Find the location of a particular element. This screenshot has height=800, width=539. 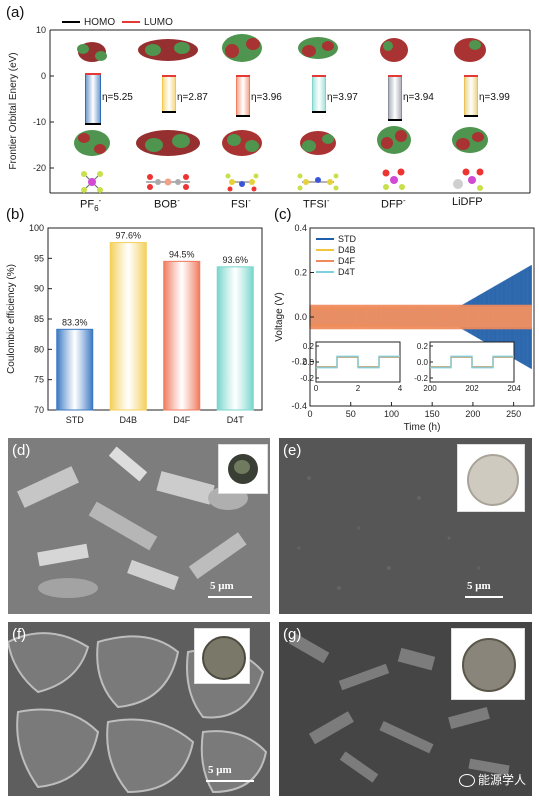

c-legend-label: D4F is located at coordinates (347, 261).